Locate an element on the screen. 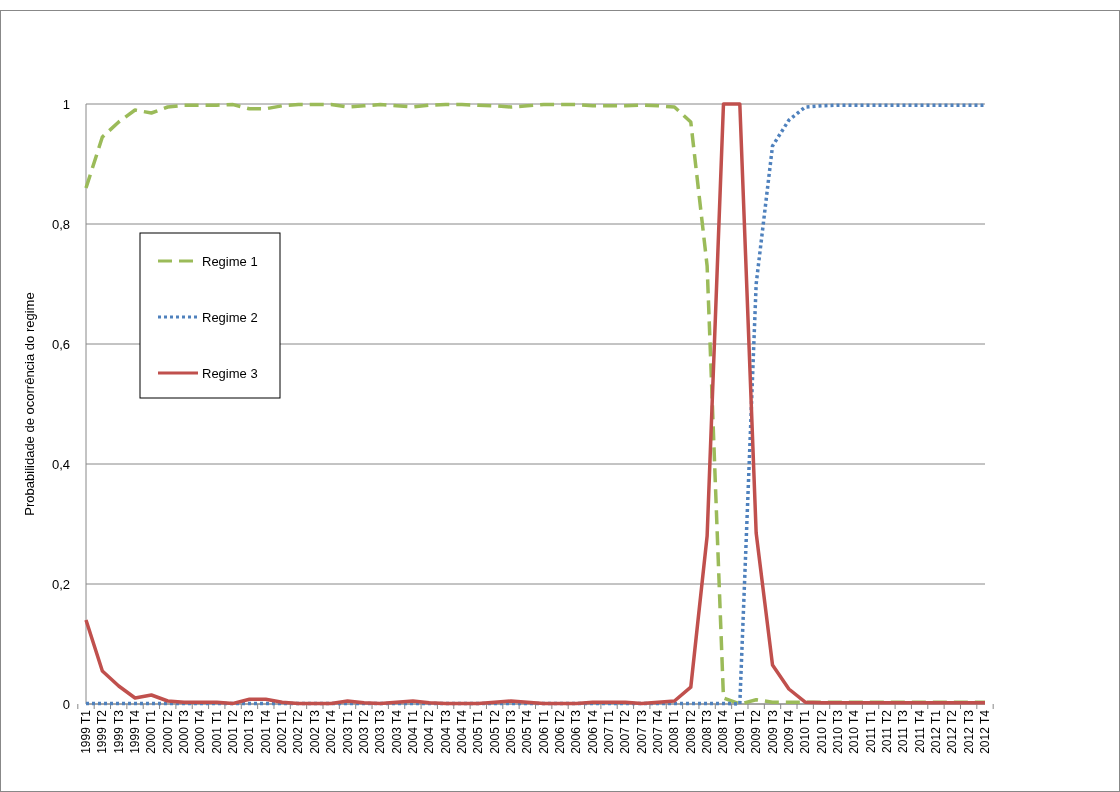 This screenshot has height=792, width=1120. x-tick-label: 2007 T4 is located at coordinates (658, 731).